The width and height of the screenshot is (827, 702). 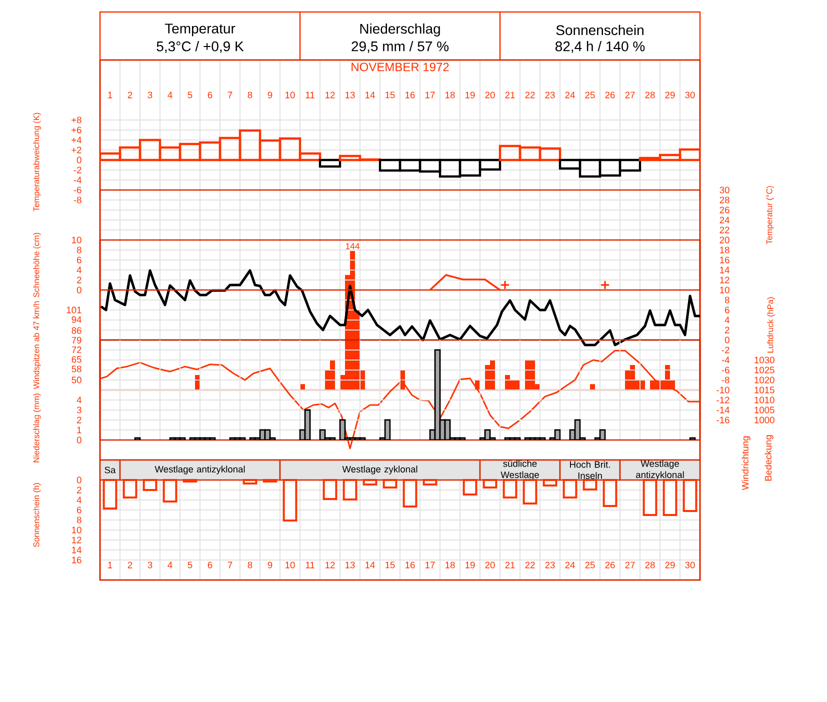 I want to click on y2-tick-label: 16, so click(x=725, y=260).